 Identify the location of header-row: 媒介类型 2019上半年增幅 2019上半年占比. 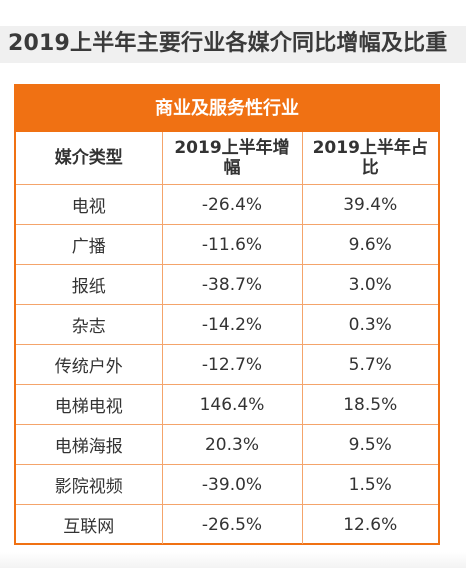
(227, 158).